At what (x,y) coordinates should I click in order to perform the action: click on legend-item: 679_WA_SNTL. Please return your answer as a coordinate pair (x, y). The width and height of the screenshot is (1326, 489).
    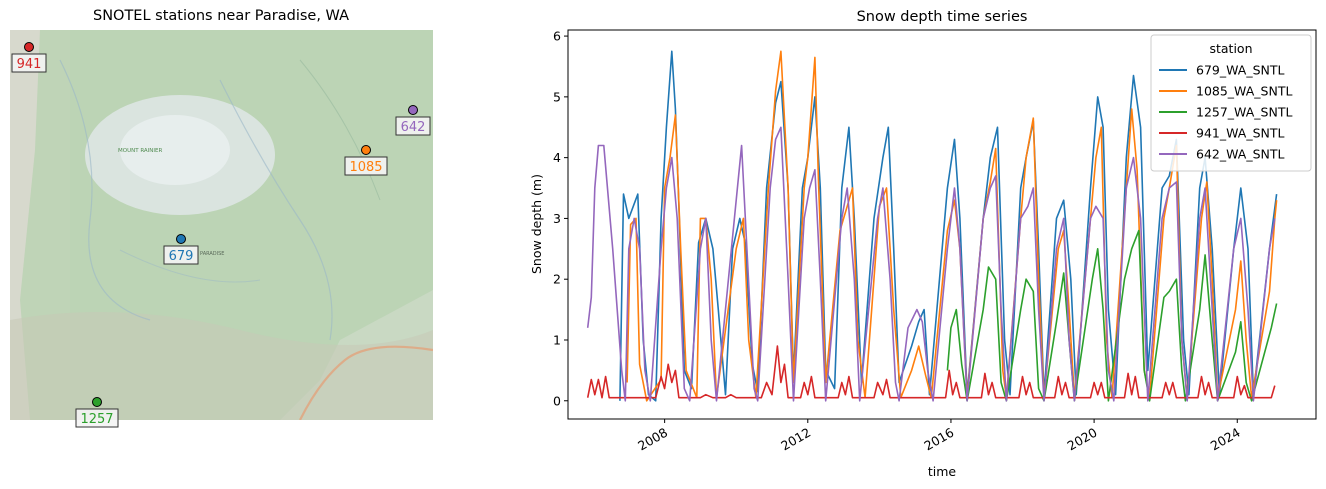
    Looking at the image, I should click on (1222, 70).